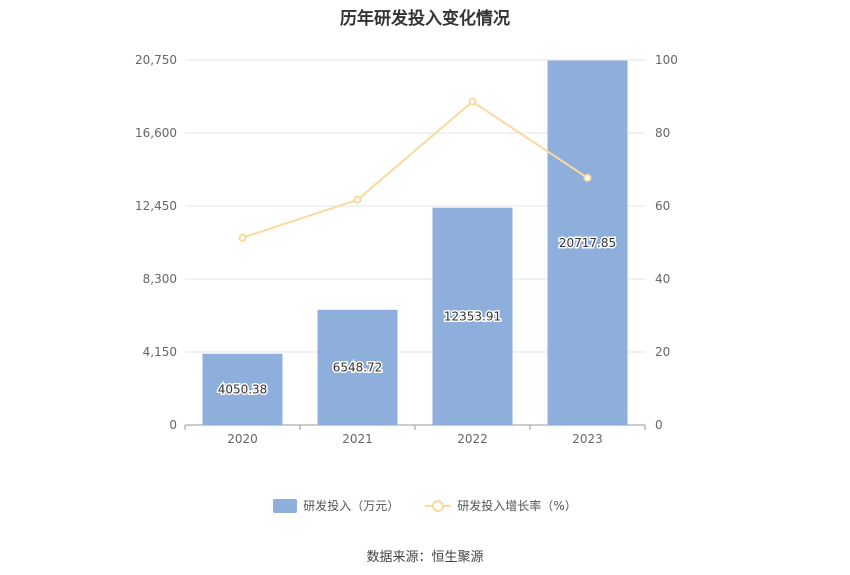  What do you see at coordinates (659, 425) in the screenshot?
I see `y-right-tick-label: 0` at bounding box center [659, 425].